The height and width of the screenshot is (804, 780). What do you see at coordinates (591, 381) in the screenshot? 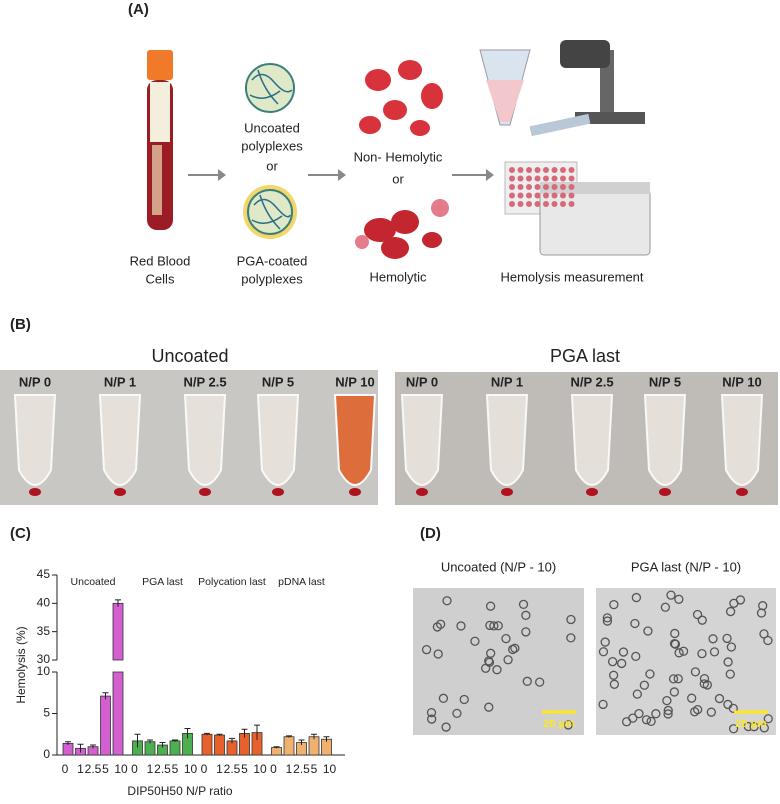
I see `tube-label: N/P 2.5` at bounding box center [591, 381].